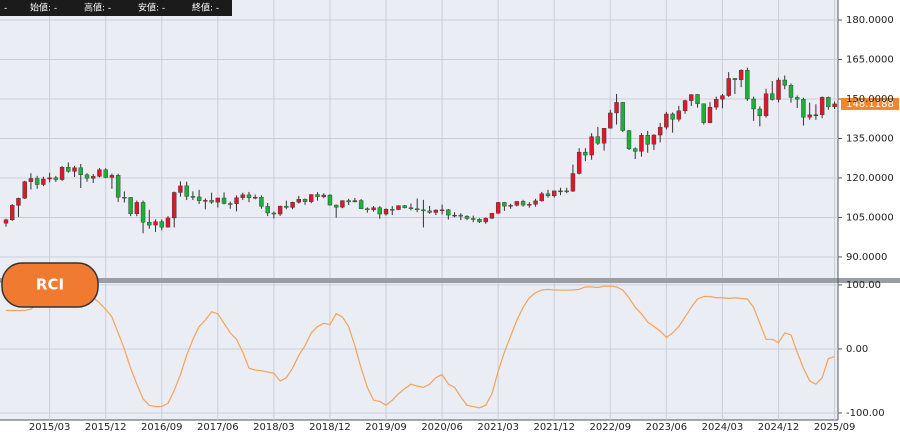 The height and width of the screenshot is (433, 900). I want to click on panel-separator, so click(450, 280).